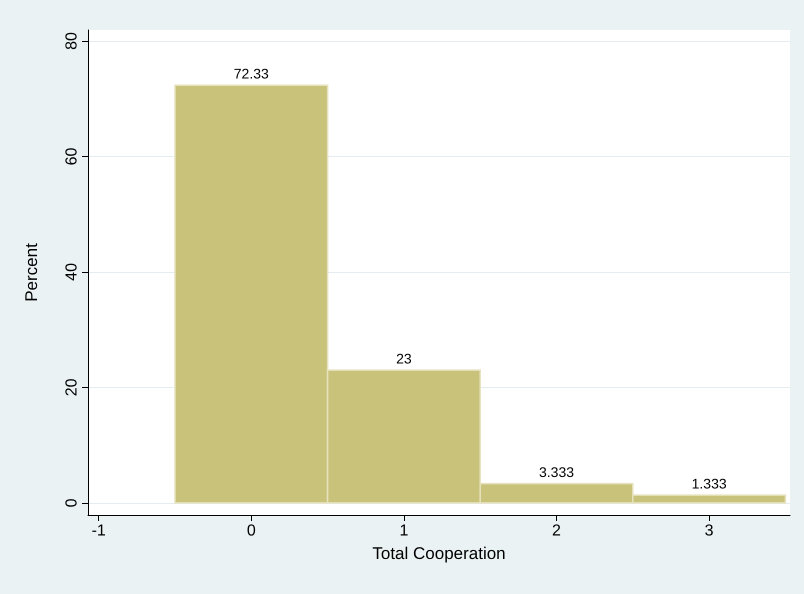 The width and height of the screenshot is (804, 594). What do you see at coordinates (709, 531) in the screenshot?
I see `x-tick-label: 3` at bounding box center [709, 531].